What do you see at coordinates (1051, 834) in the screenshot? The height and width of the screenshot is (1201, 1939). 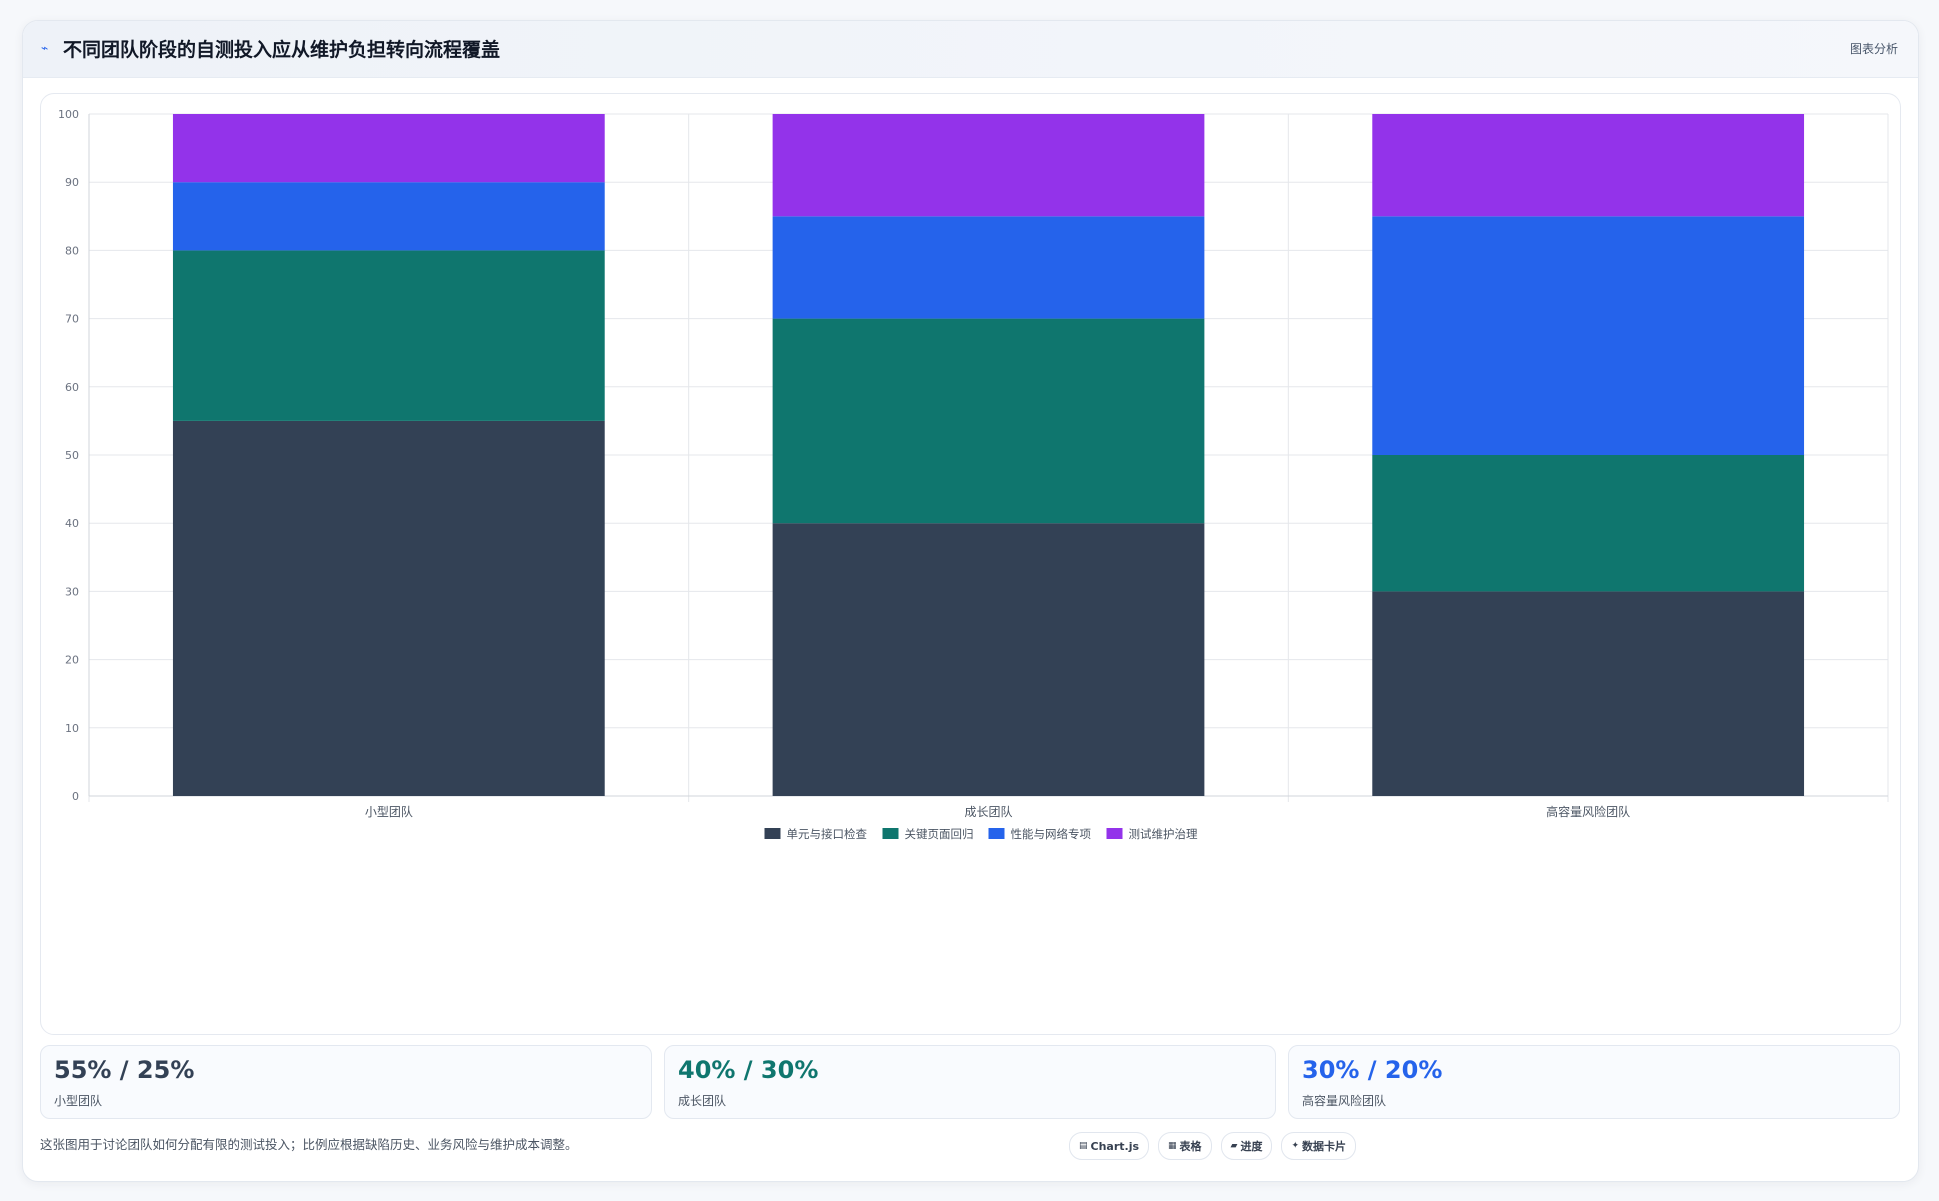 I see `legend-label: 性能与网络专项` at bounding box center [1051, 834].